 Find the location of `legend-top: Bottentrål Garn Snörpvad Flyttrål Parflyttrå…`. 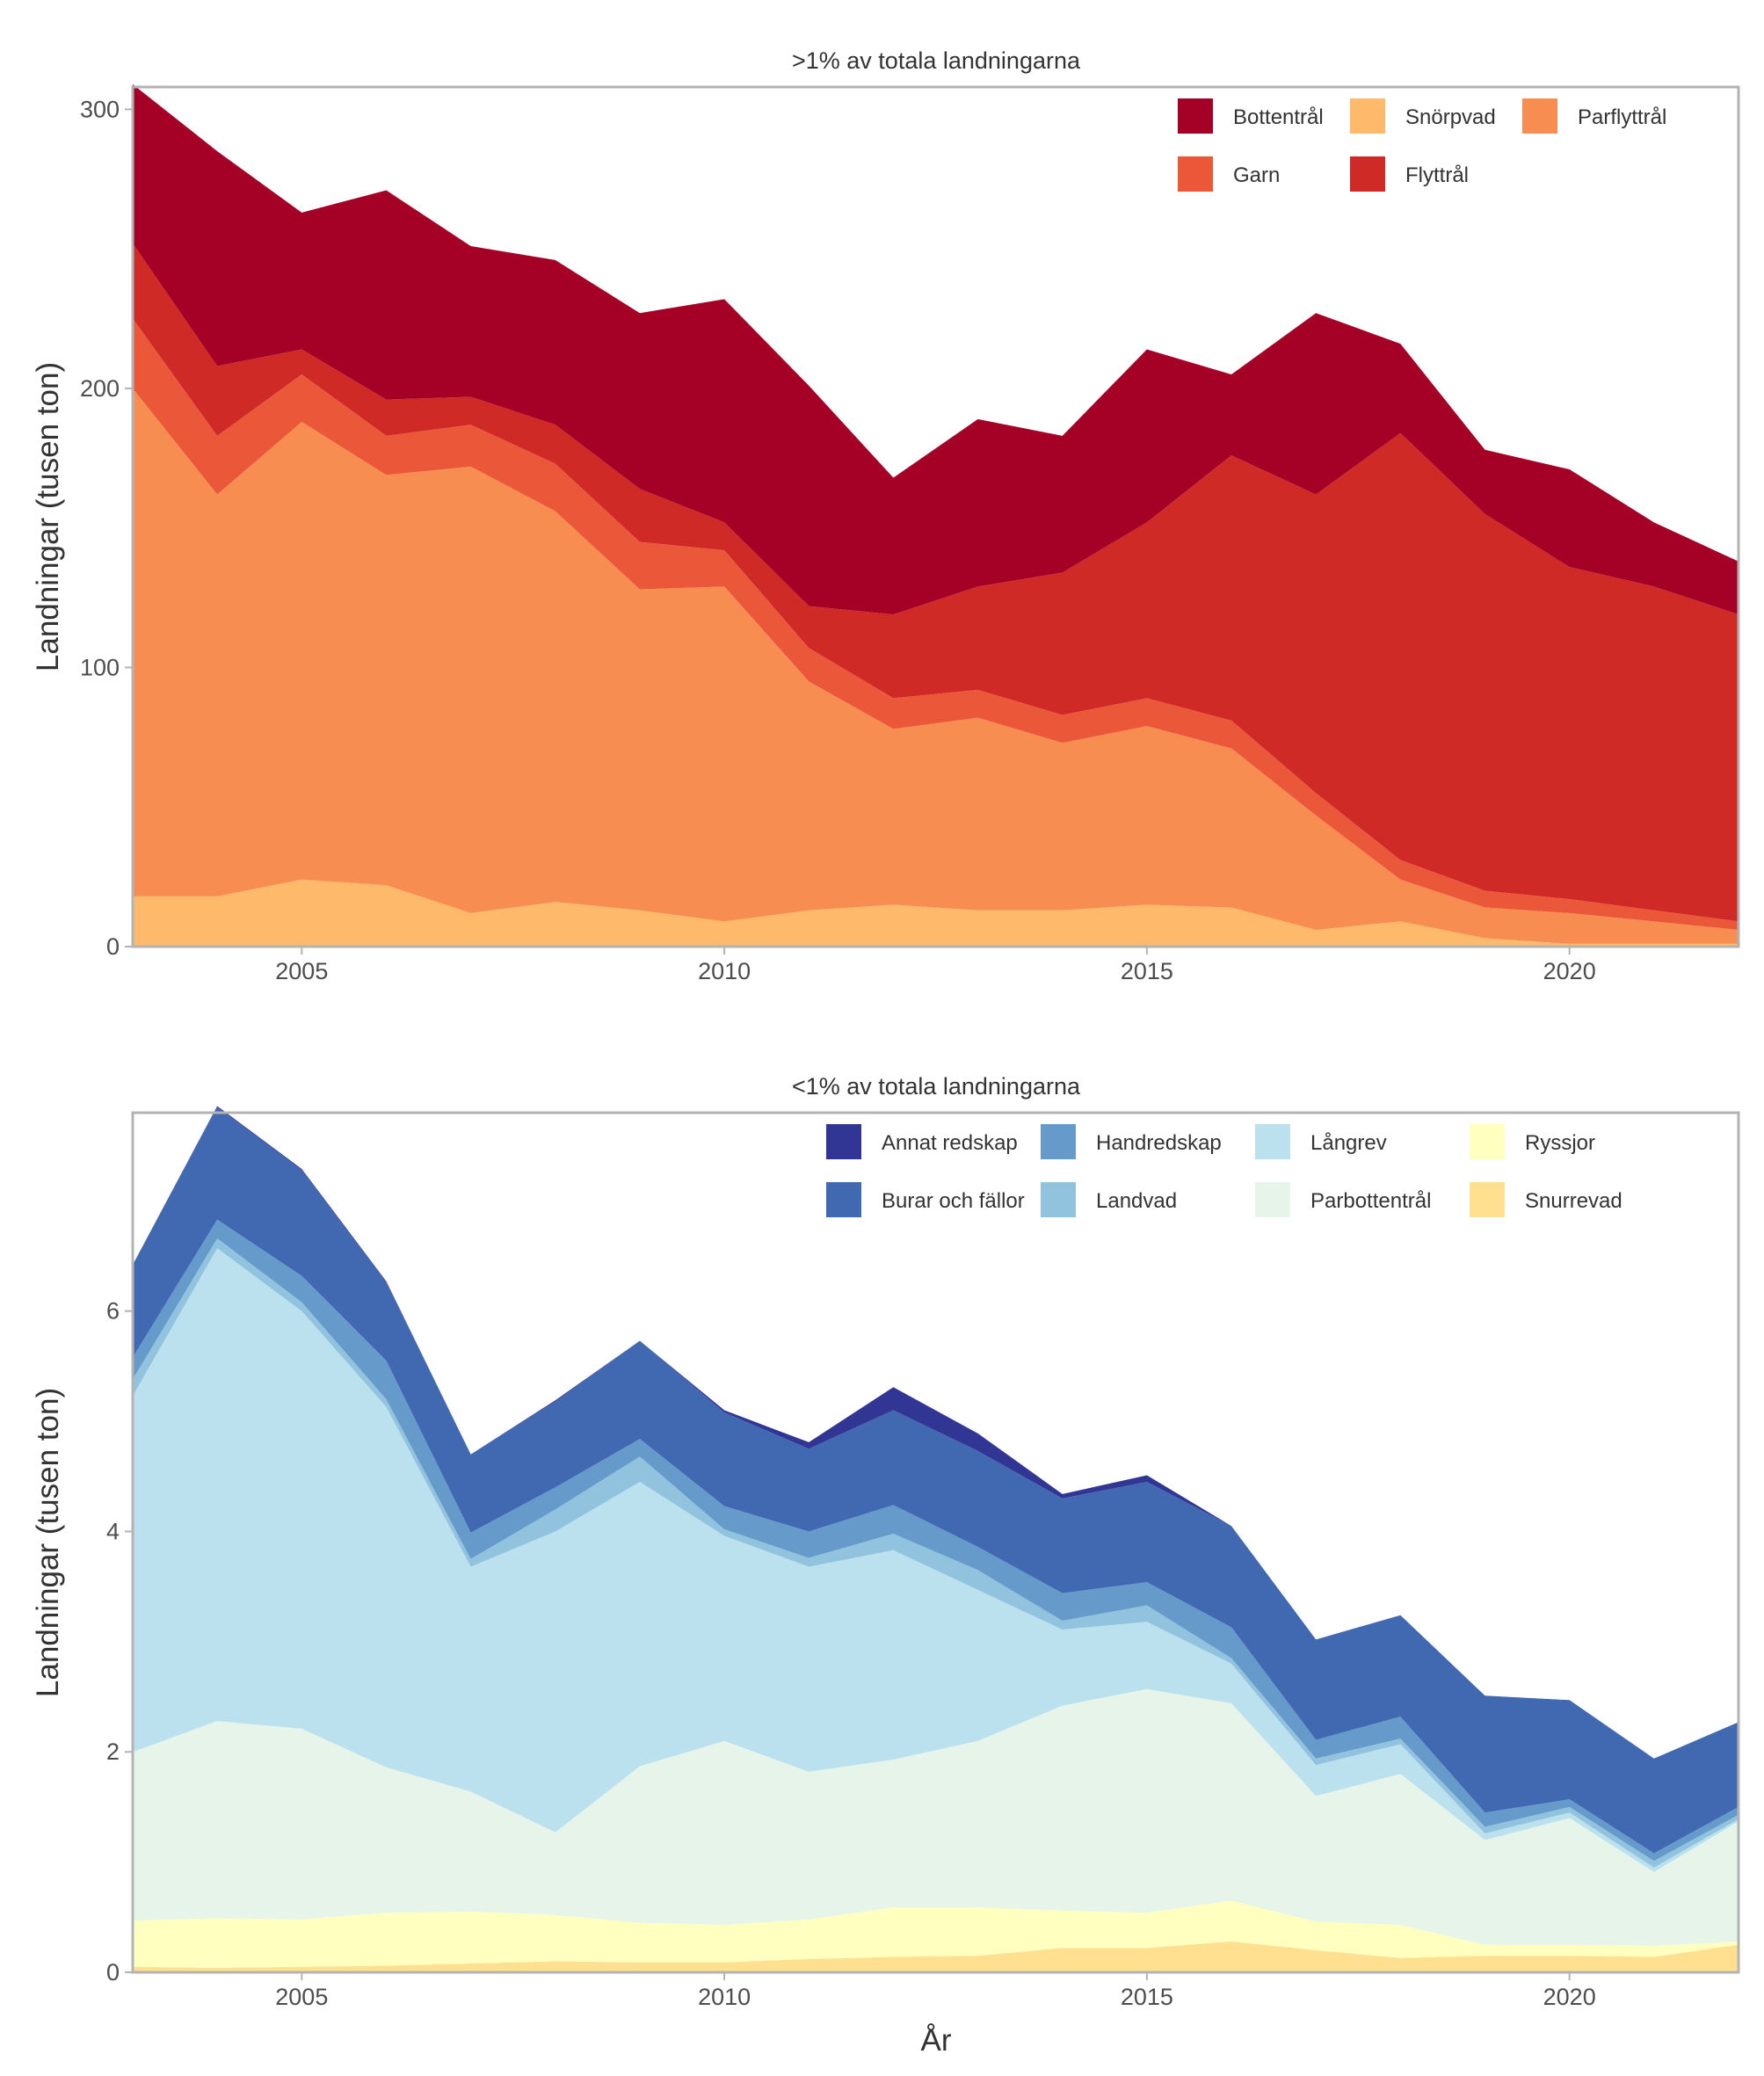

legend-top: Bottentrål Garn Snörpvad Flyttrål Parflyttrå… is located at coordinates (1422, 145).